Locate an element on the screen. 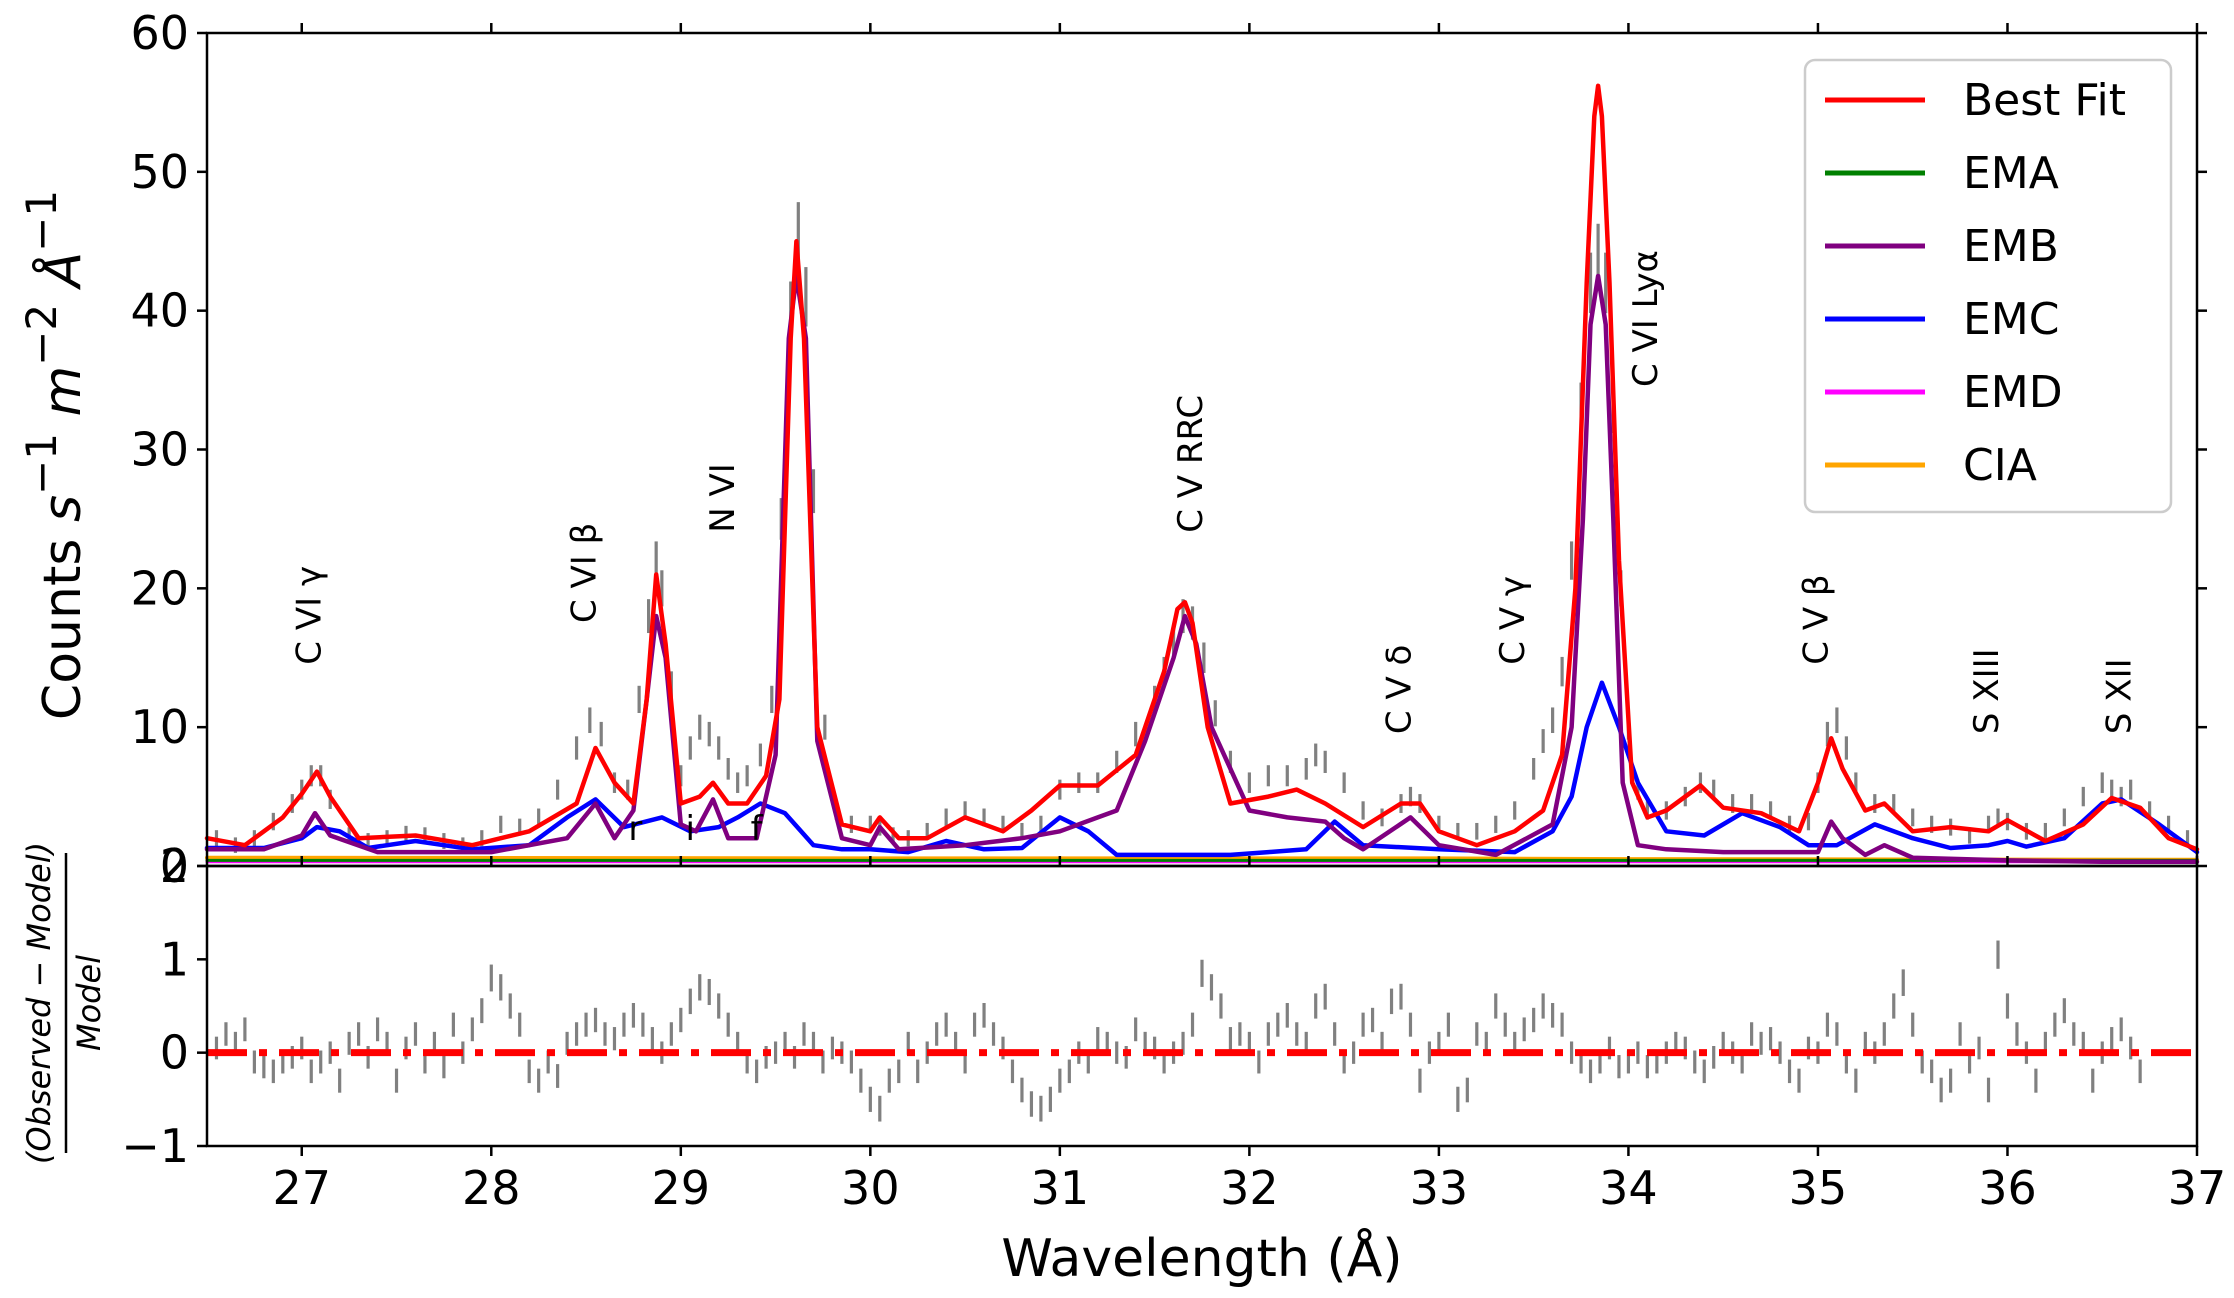 The height and width of the screenshot is (1298, 2234). triplet-label: f is located at coordinates (757, 829).